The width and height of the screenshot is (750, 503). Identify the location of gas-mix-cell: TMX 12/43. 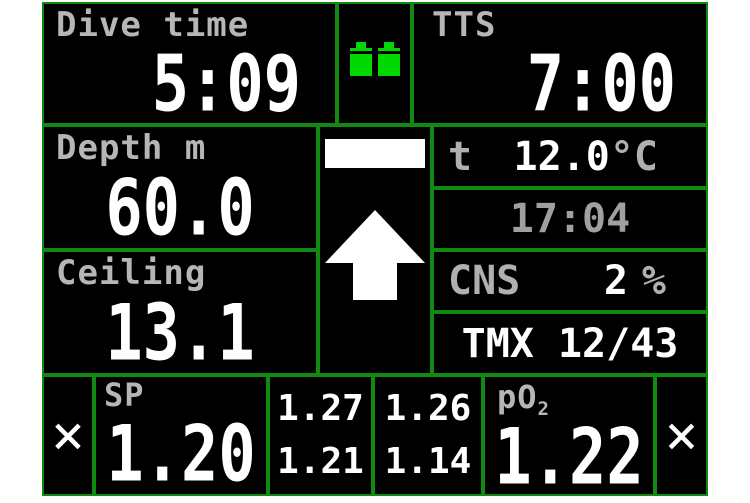
(570, 343).